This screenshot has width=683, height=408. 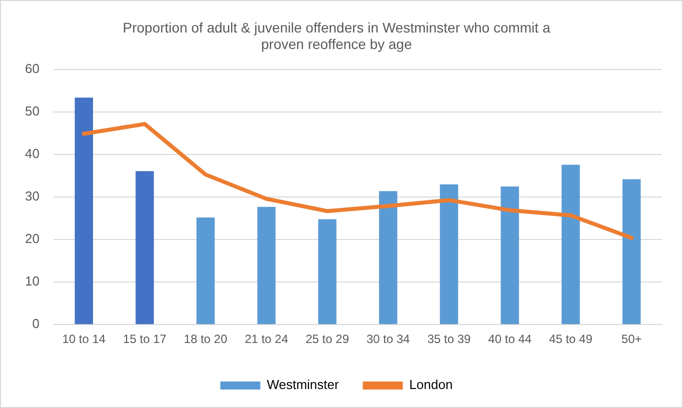 I want to click on x-tick-label: 50+, so click(x=631, y=339).